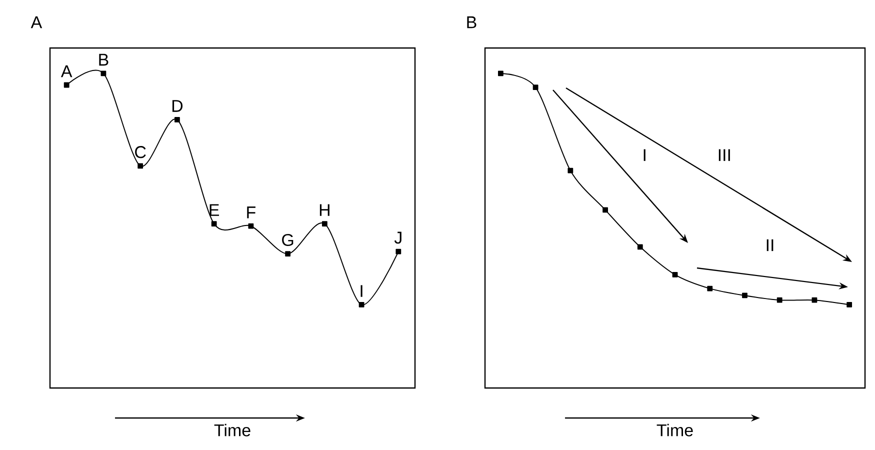 Image resolution: width=875 pixels, height=450 pixels. I want to click on annotation: D, so click(177, 106).